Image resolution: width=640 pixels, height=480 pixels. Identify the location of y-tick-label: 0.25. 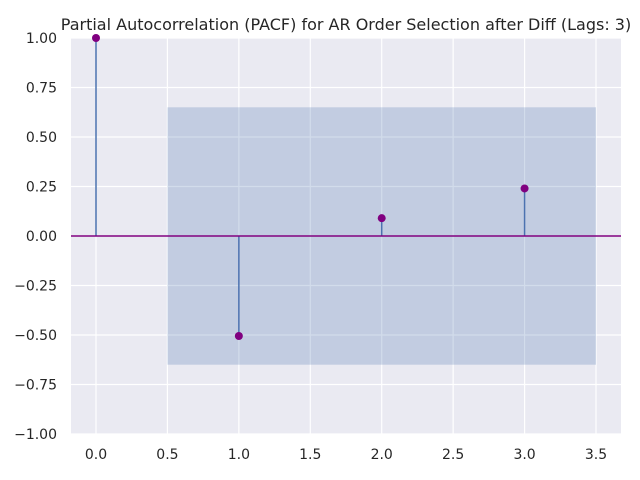
(41, 188).